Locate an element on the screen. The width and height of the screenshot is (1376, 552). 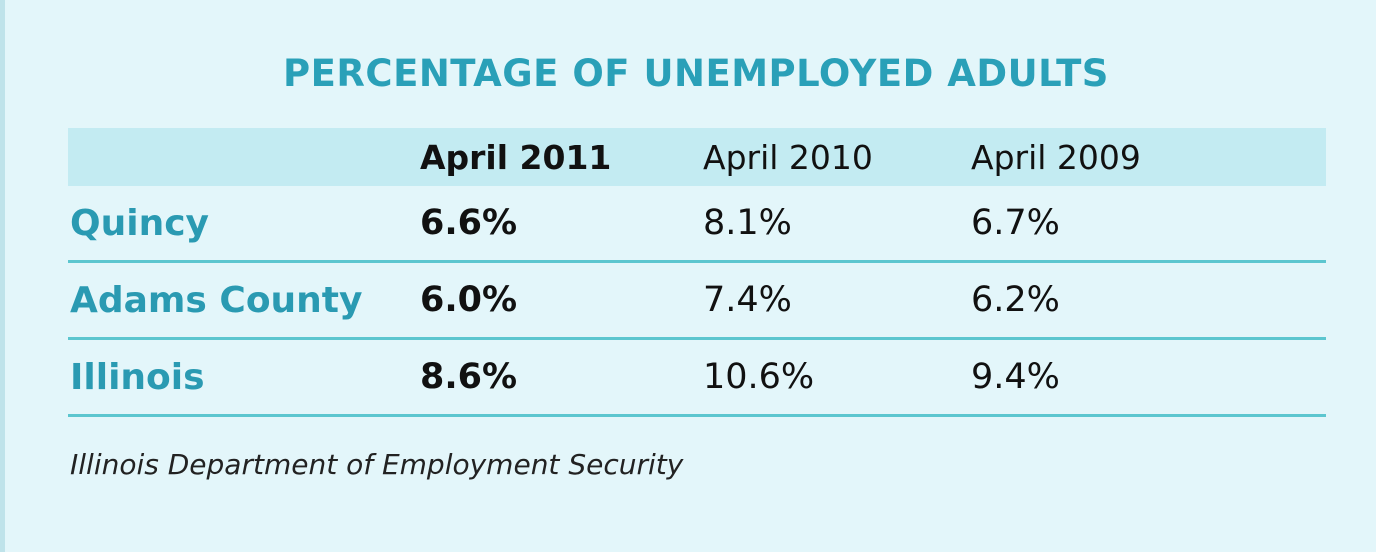
table-header-row: April 2011 April 2010 April 2009 is located at coordinates (697, 157).